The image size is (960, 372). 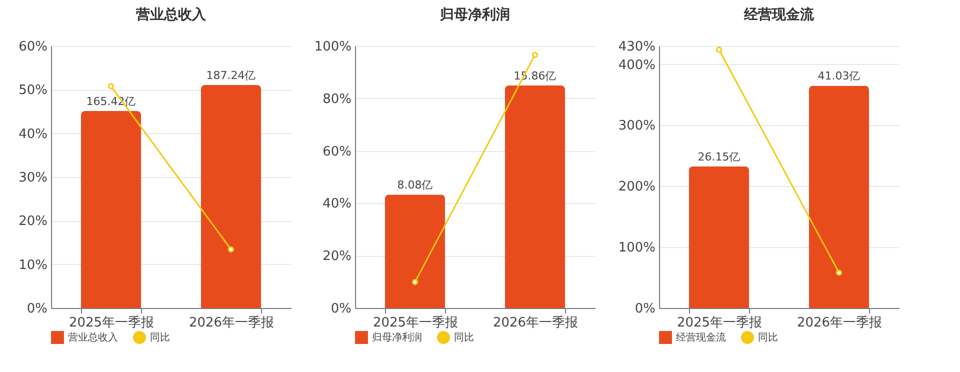 What do you see at coordinates (415, 185) in the screenshot?
I see `data-label: 8.08亿` at bounding box center [415, 185].